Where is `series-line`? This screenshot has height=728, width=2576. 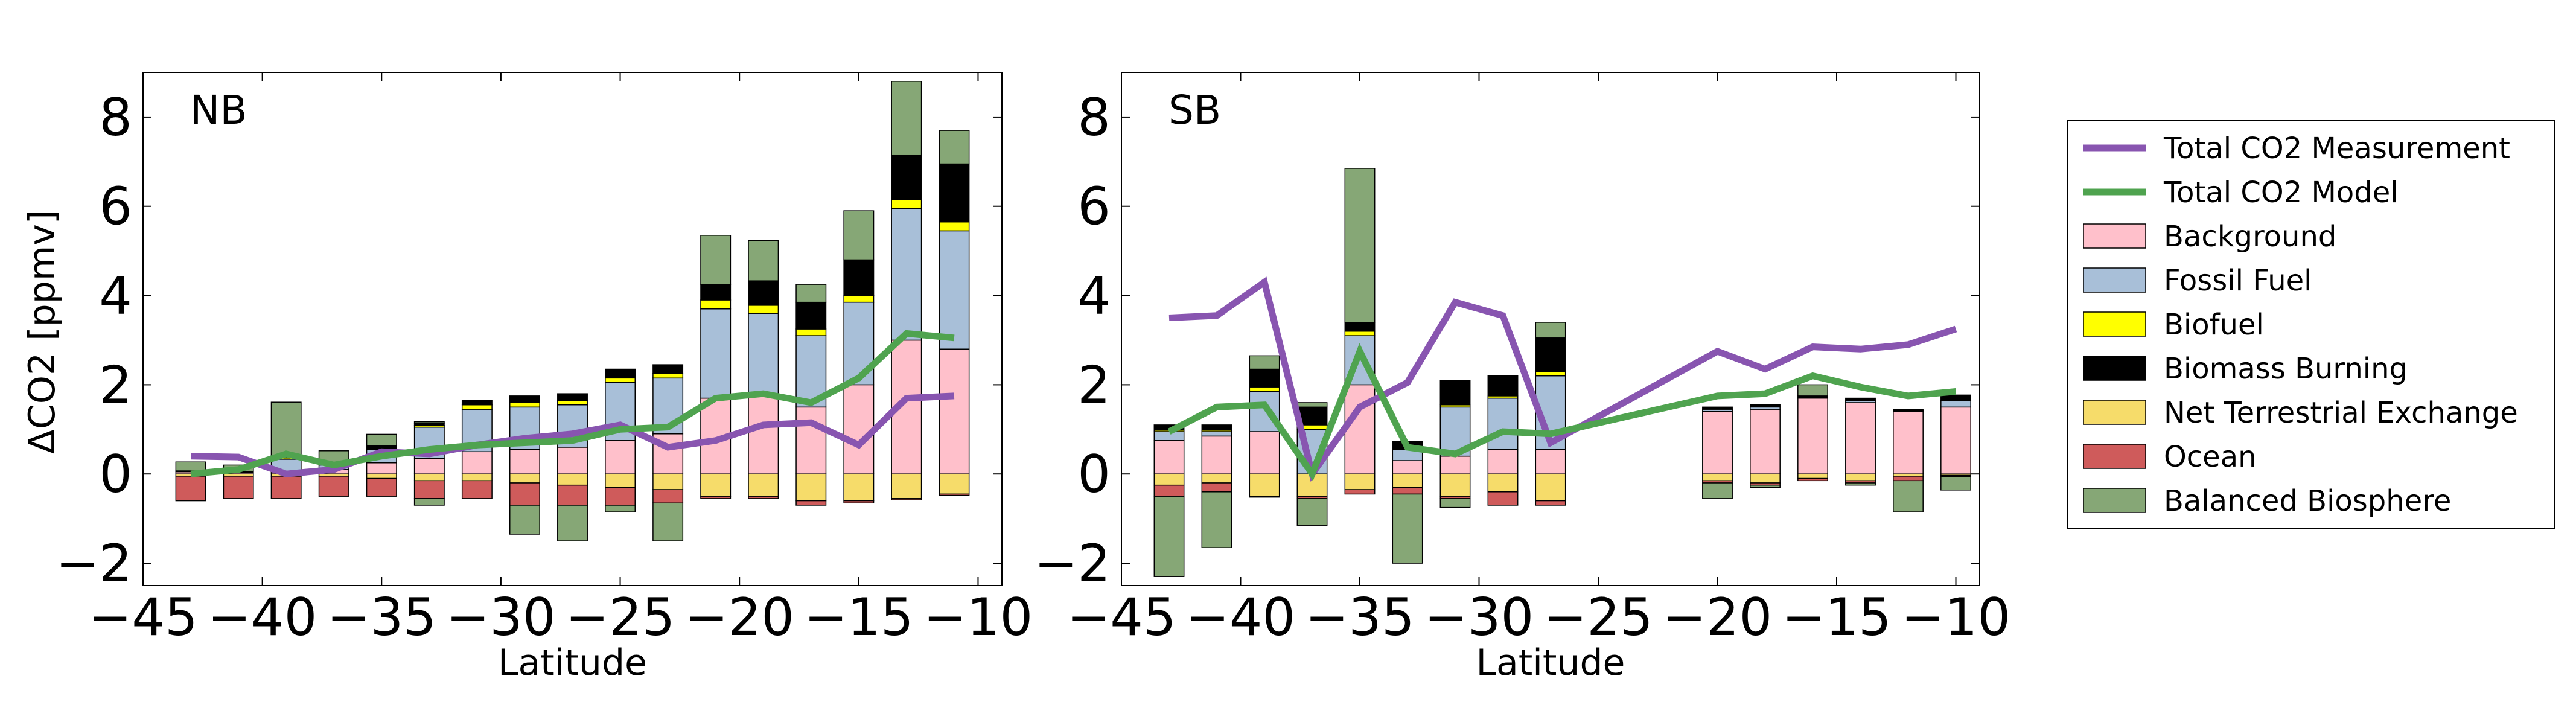 series-line is located at coordinates (1562, 412).